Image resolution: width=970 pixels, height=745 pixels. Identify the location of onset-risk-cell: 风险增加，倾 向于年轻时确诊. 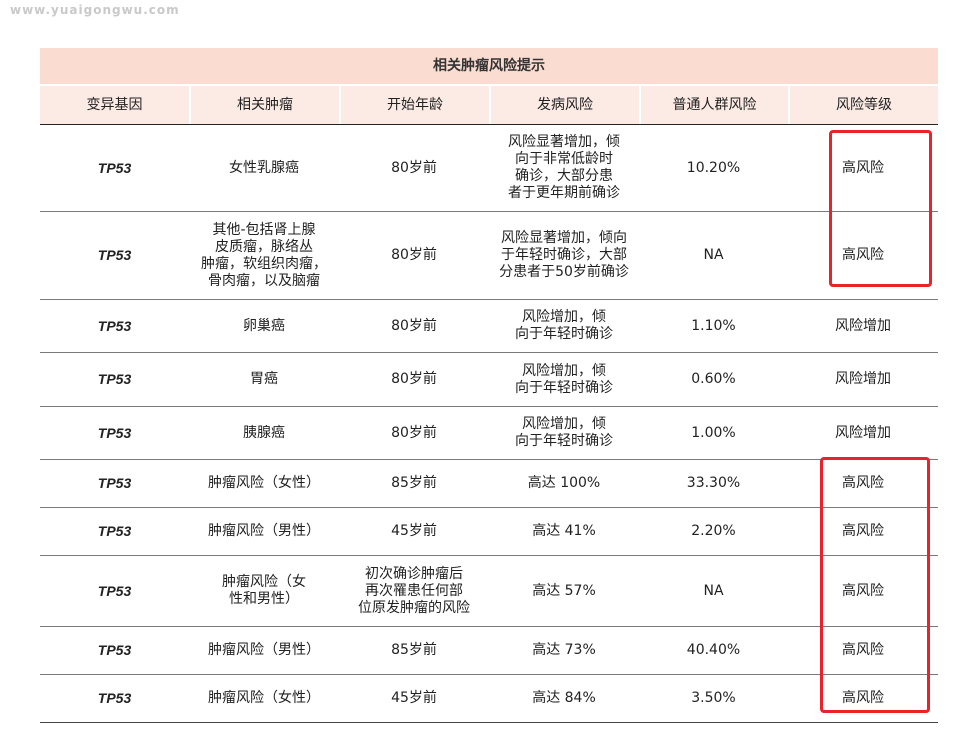
(564, 379).